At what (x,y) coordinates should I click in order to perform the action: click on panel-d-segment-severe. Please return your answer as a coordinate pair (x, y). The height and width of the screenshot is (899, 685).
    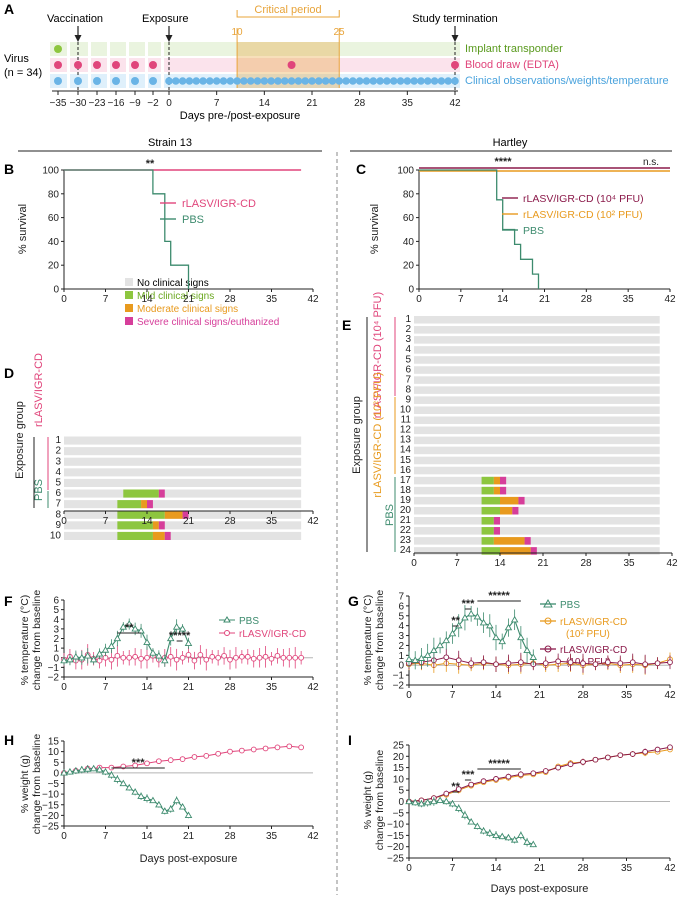
    Looking at the image, I should click on (167, 535).